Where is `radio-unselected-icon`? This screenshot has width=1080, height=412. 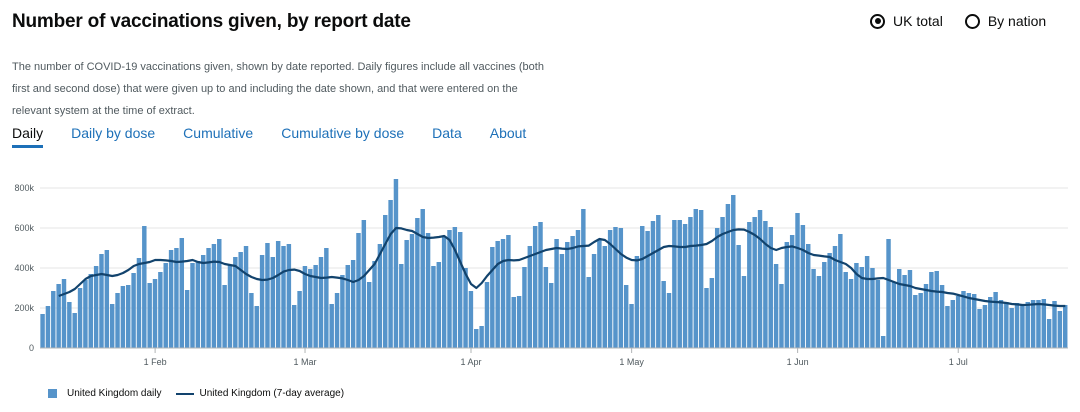
radio-unselected-icon is located at coordinates (972, 21).